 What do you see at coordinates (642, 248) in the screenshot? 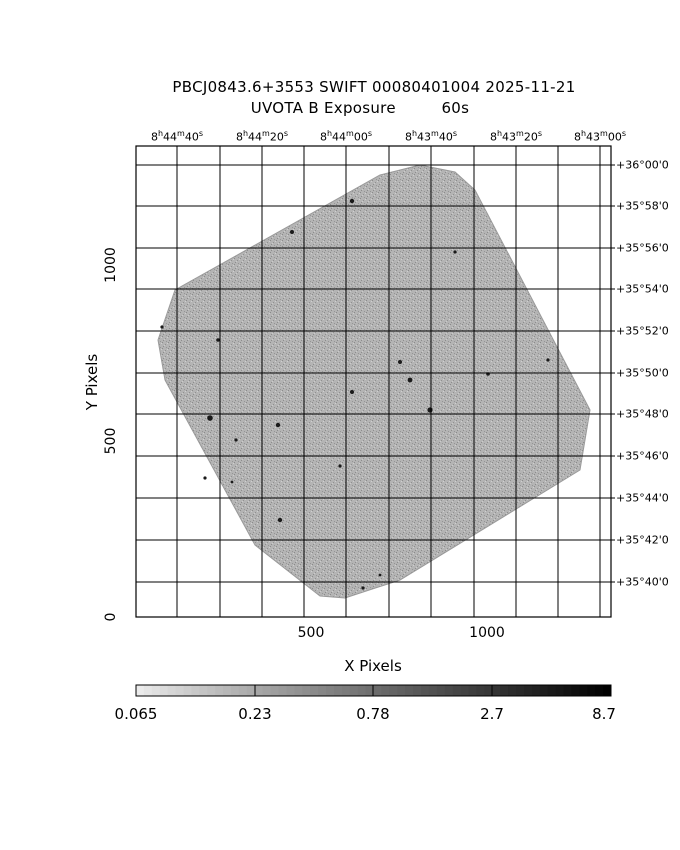
I see `dec-tick-label: +35°56'0` at bounding box center [642, 248].